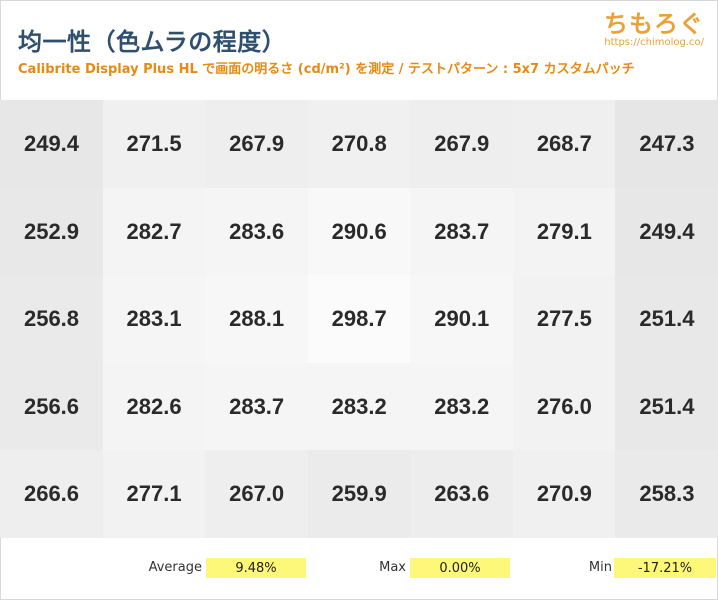 This screenshot has height=600, width=718. I want to click on heatmap-cell: 298.7, so click(359, 319).